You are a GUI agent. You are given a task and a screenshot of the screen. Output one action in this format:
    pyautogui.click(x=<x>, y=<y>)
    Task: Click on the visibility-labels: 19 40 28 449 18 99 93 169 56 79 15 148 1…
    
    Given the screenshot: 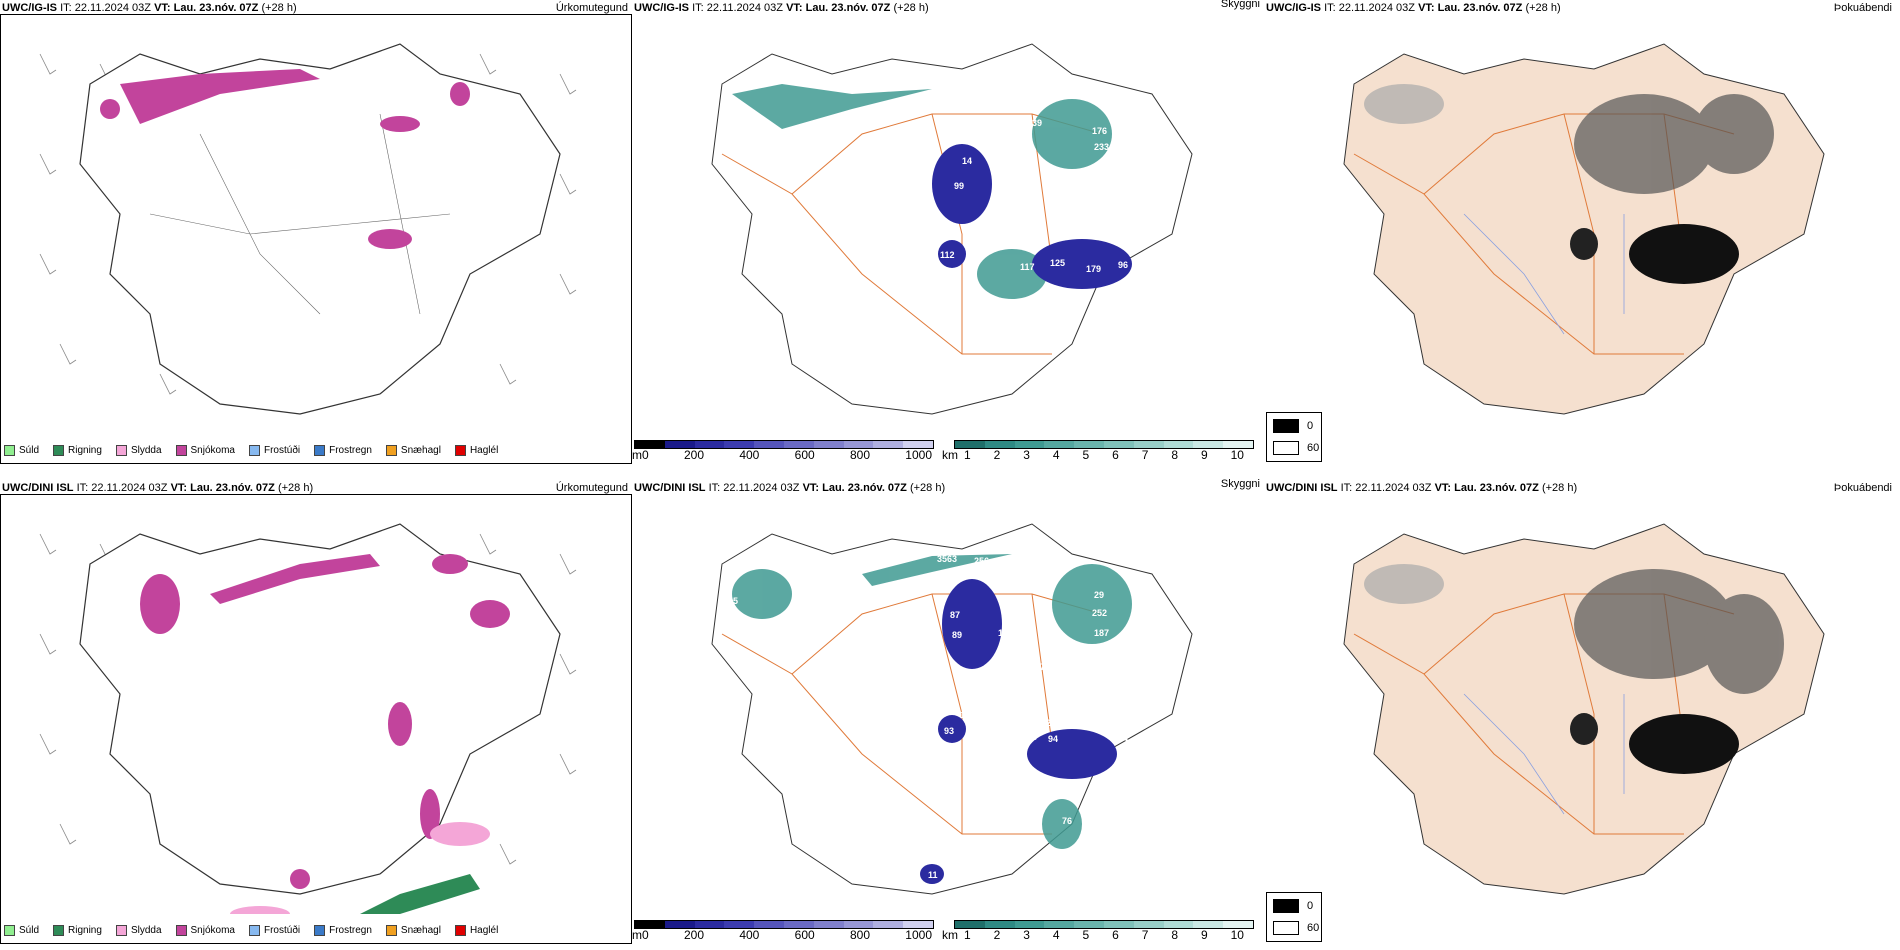 What is the action you would take?
    pyautogui.click(x=928, y=201)
    